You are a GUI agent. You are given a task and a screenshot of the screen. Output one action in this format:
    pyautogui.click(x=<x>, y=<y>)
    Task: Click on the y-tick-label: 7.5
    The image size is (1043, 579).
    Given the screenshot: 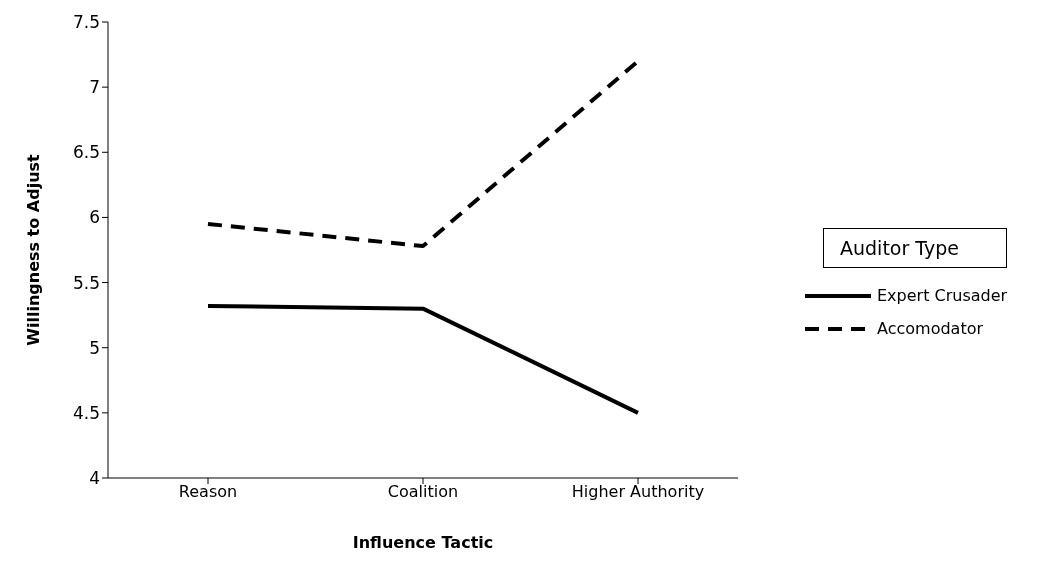 What is the action you would take?
    pyautogui.click(x=86, y=22)
    